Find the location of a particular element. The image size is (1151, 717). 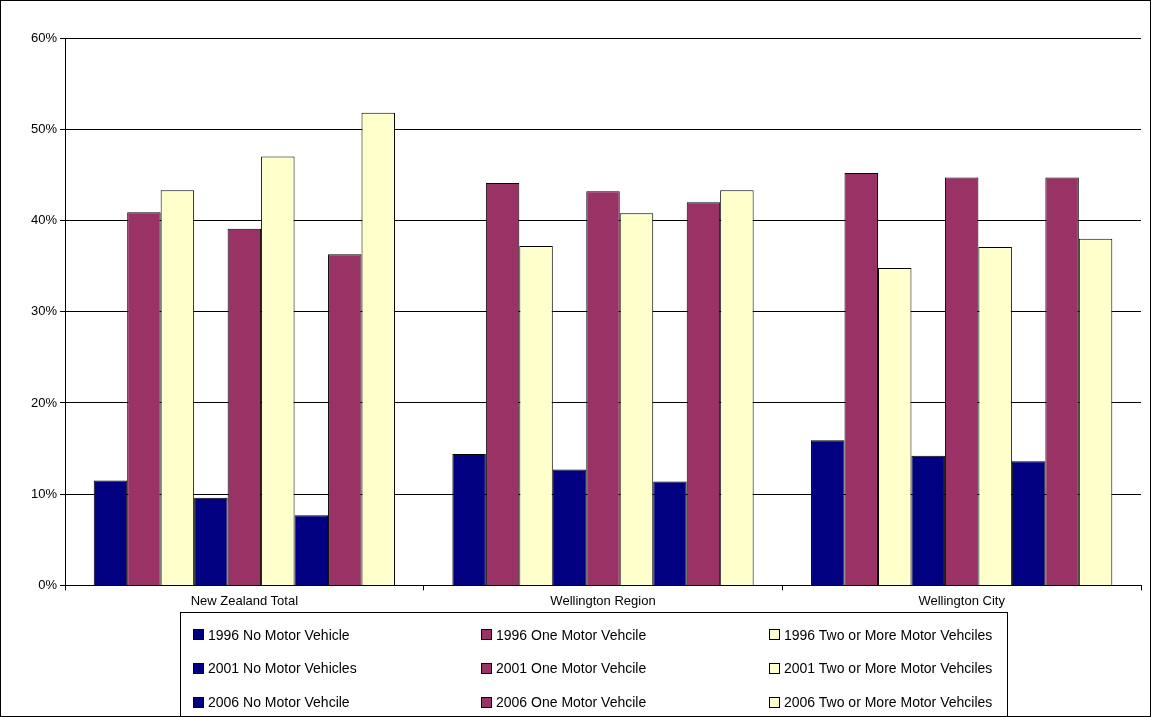

legend-label: 1996 One Motor Vehcile is located at coordinates (571, 634).